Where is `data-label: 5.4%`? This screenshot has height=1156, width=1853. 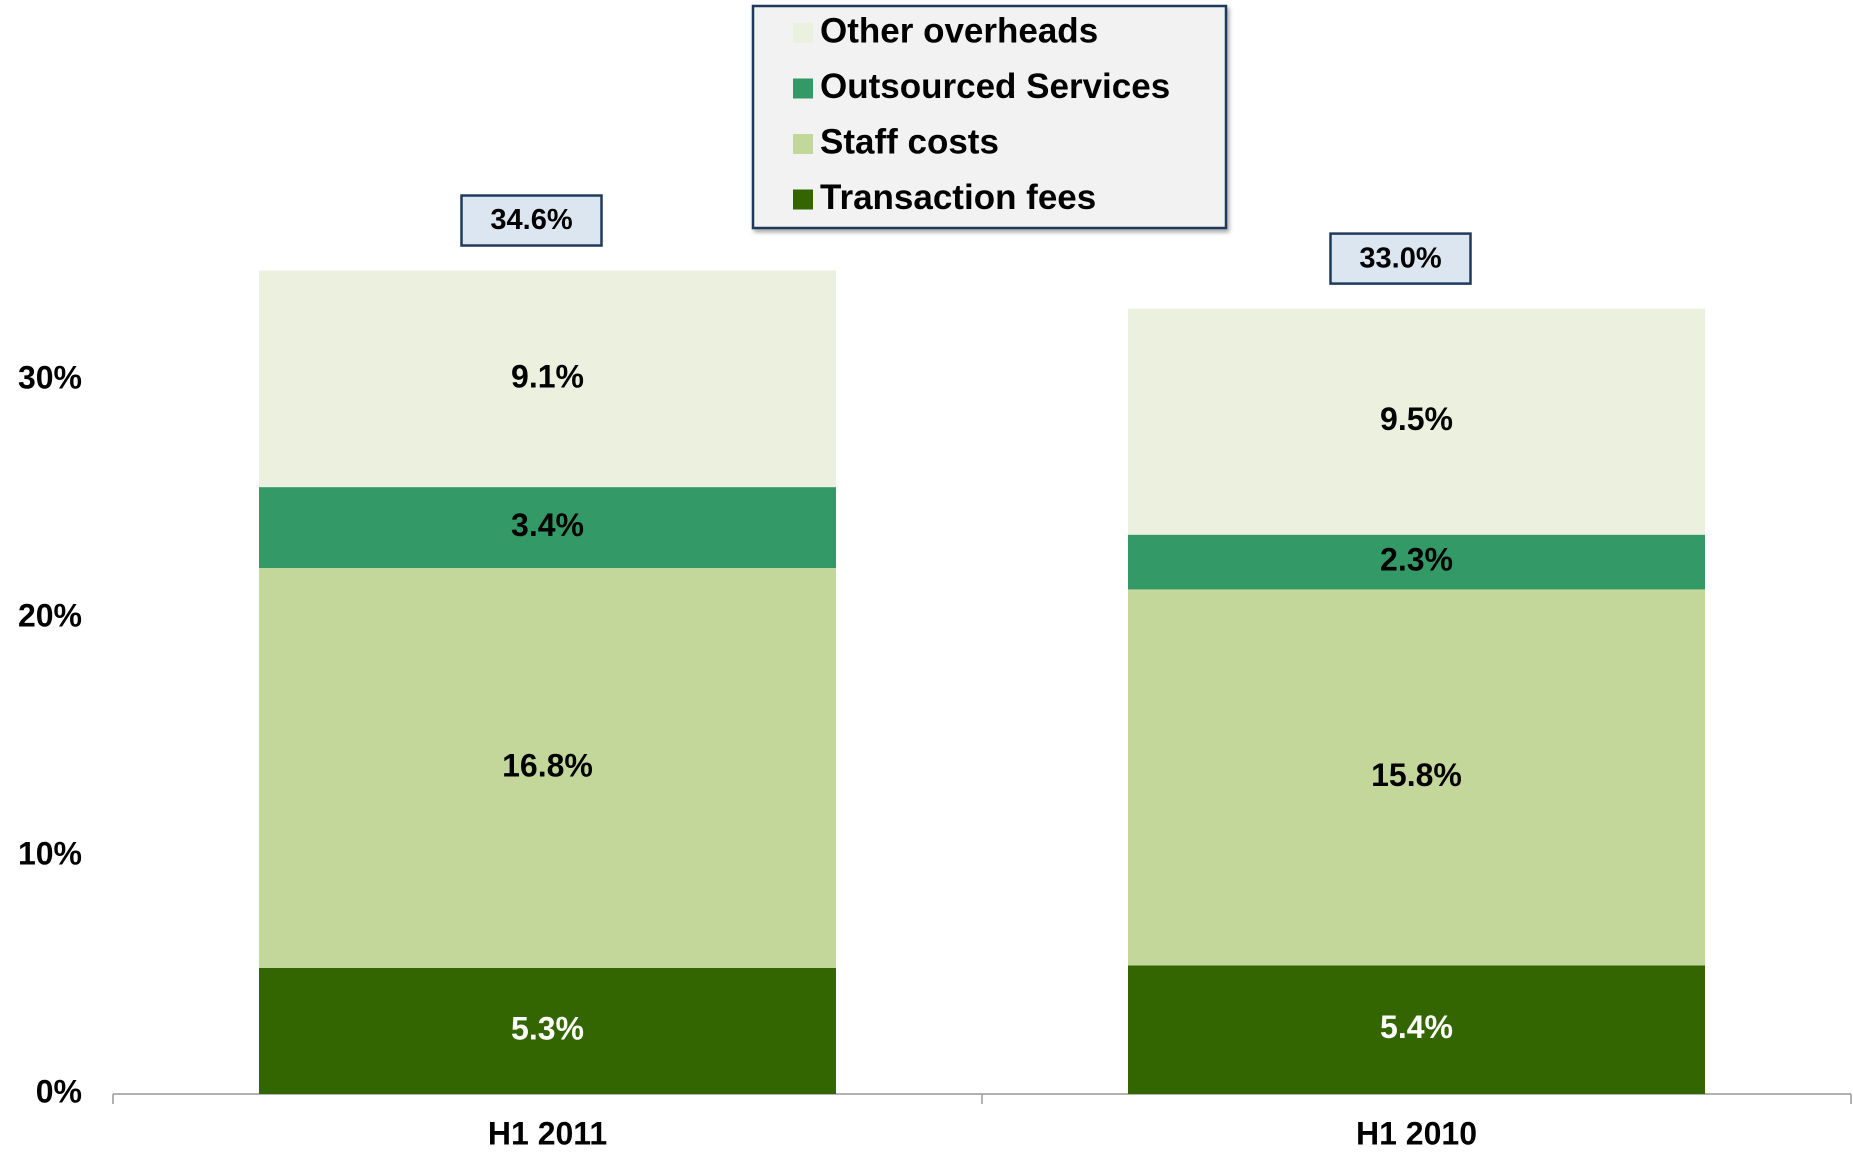
data-label: 5.4% is located at coordinates (1416, 1027).